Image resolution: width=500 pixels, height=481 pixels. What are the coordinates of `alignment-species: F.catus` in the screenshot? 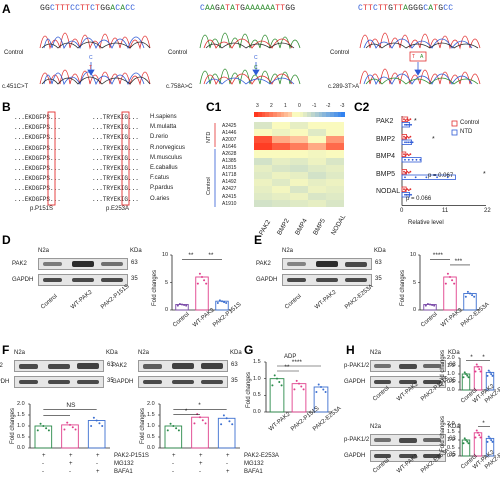 It's located at (160, 178).